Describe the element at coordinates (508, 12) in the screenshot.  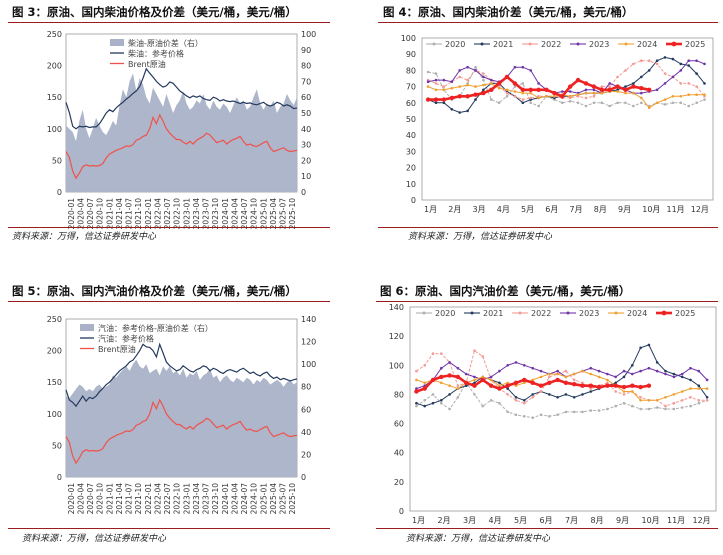
I see `figure-4-title: 图 4：原油、国内柴油价差（美元/桶，美元/桶）` at that location.